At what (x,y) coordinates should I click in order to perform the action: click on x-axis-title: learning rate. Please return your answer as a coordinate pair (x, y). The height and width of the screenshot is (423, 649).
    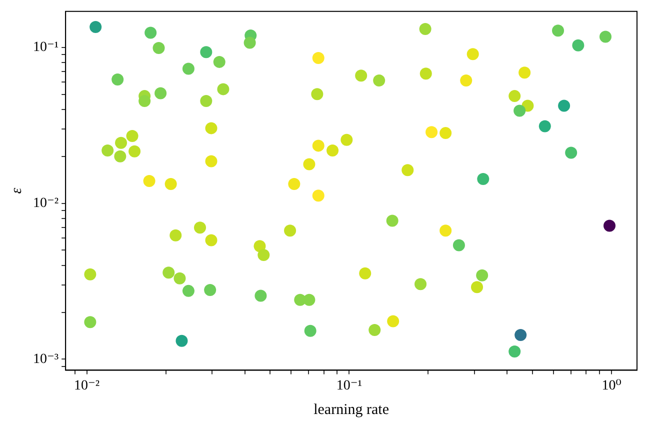
    Looking at the image, I should click on (352, 410).